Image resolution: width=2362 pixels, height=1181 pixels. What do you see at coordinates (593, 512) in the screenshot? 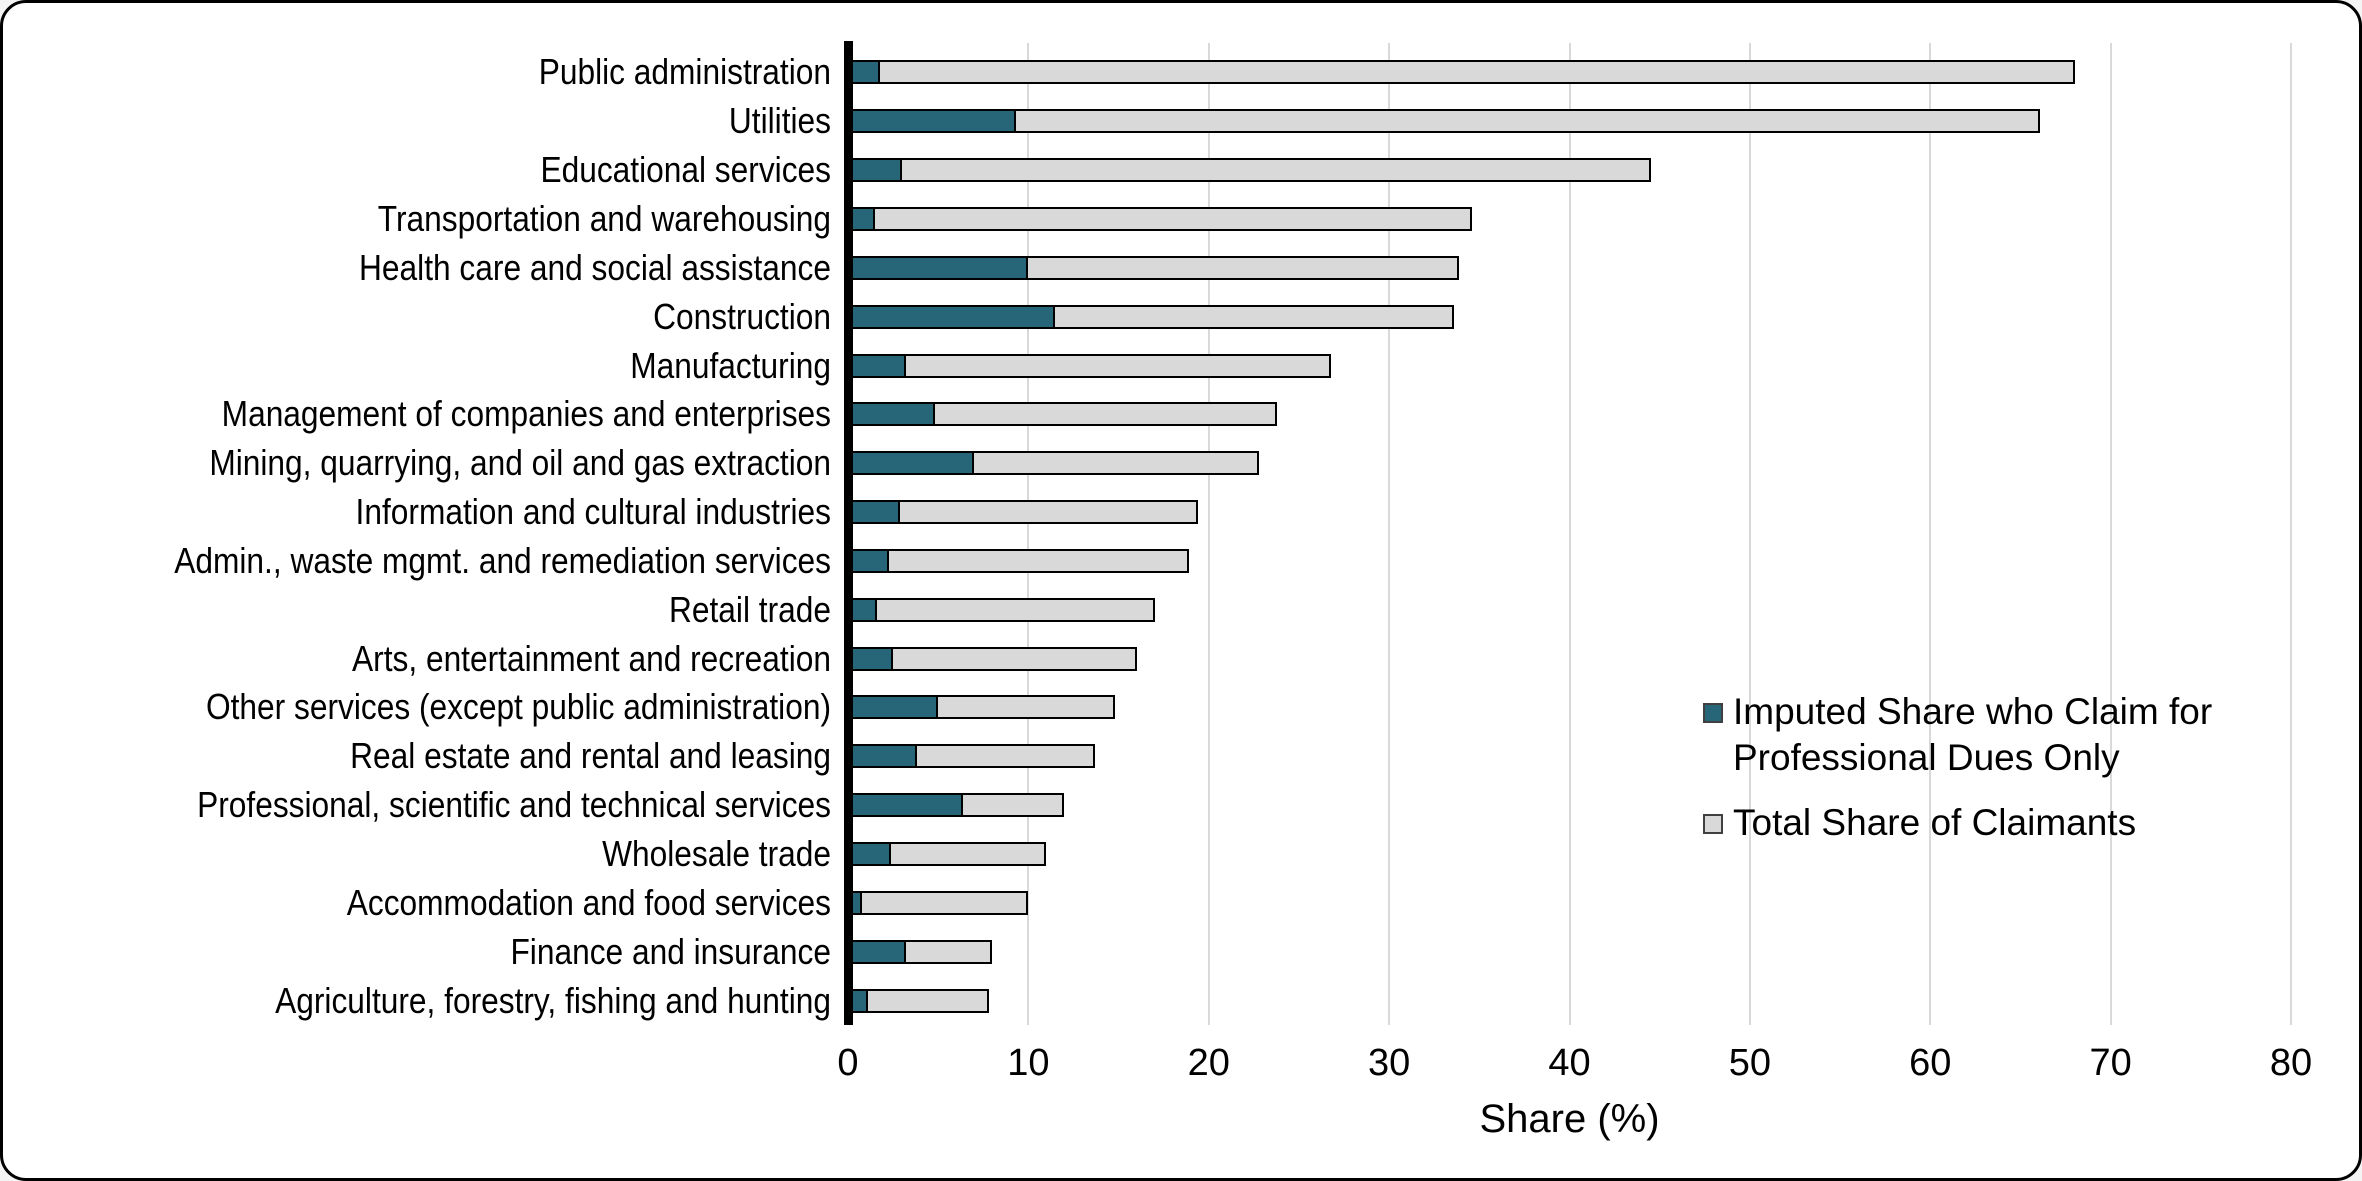
I see `category-label: Information and cultural industries` at bounding box center [593, 512].